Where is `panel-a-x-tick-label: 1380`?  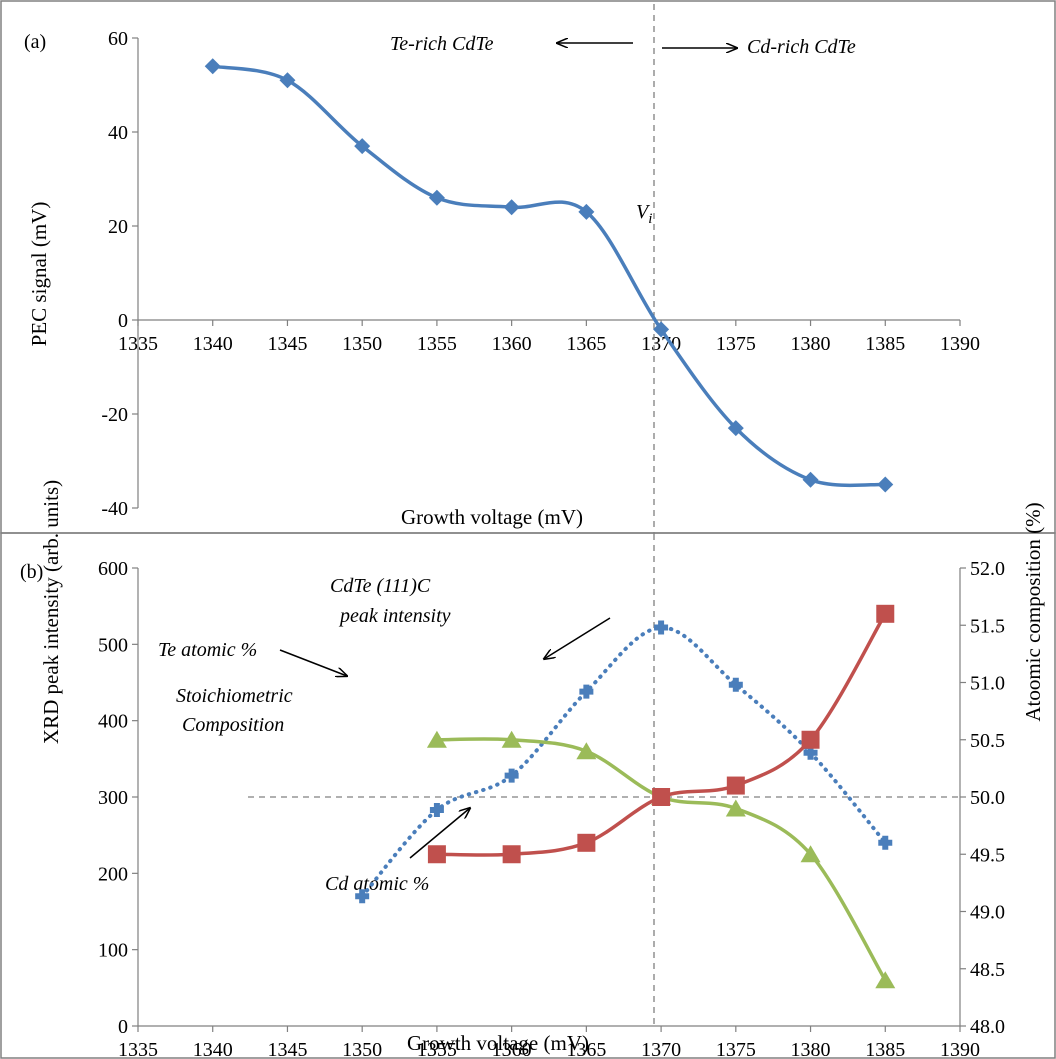
panel-a-x-tick-label: 1380 is located at coordinates (811, 344).